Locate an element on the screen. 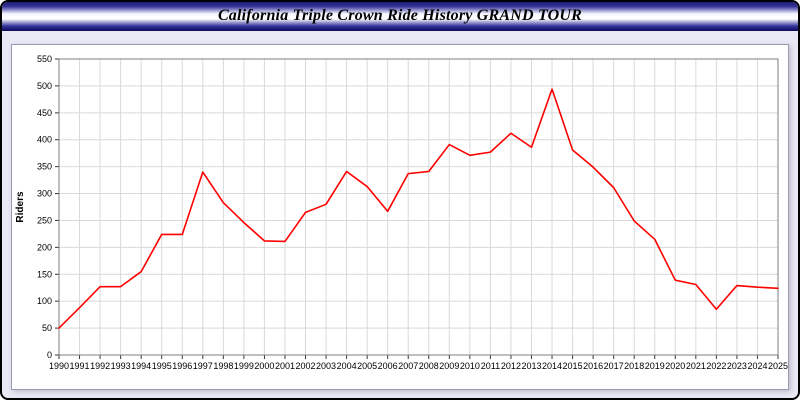 The width and height of the screenshot is (800, 400). svg-text: 2016 is located at coordinates (593, 366).